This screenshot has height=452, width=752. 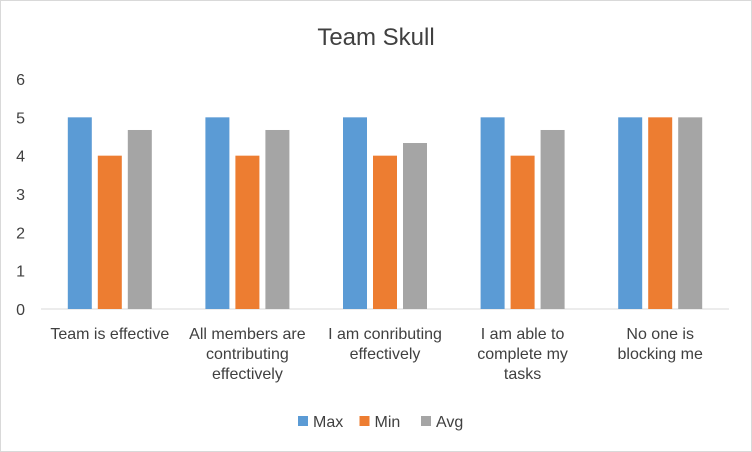 I want to click on x-category-label: No one is blocking me, so click(x=660, y=344).